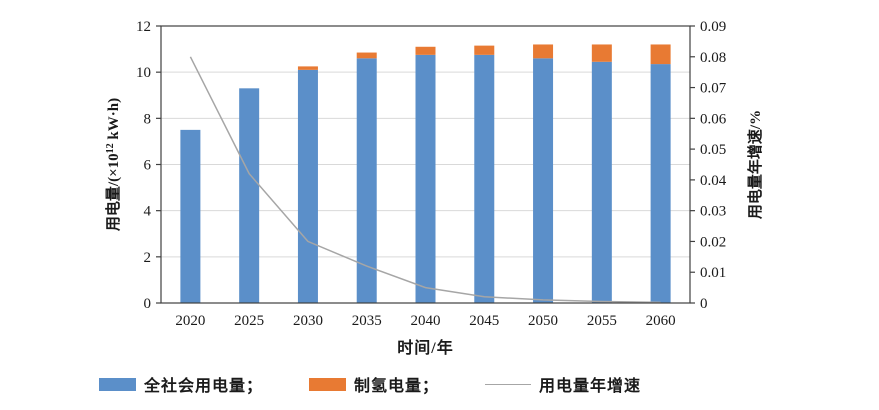  What do you see at coordinates (602, 321) in the screenshot?
I see `x-axis-tick-label: 2055` at bounding box center [602, 321].